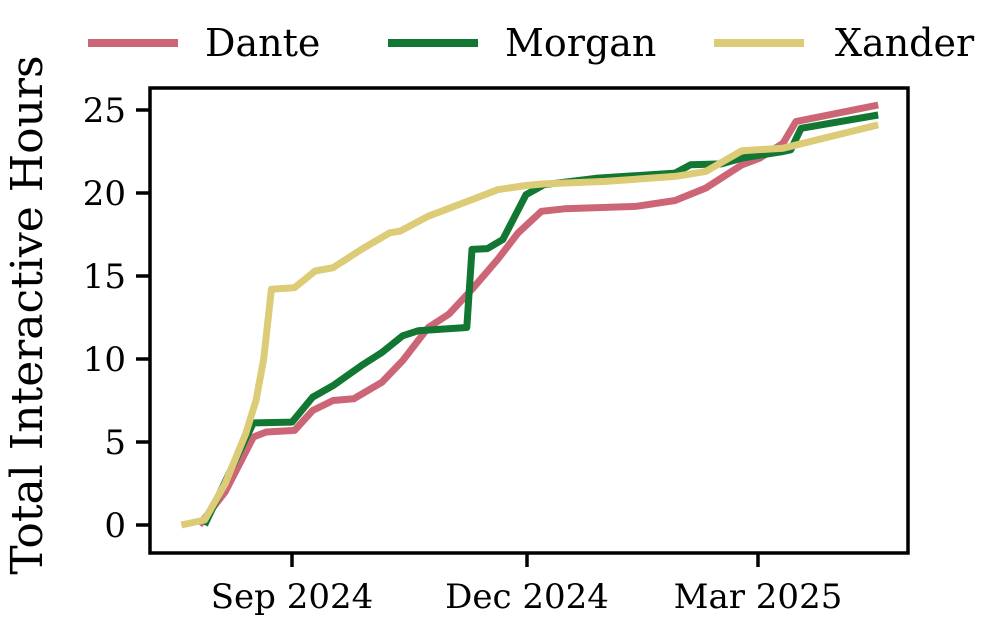 The width and height of the screenshot is (996, 632). What do you see at coordinates (759, 43) in the screenshot?
I see `legend-swatch-xander` at bounding box center [759, 43].